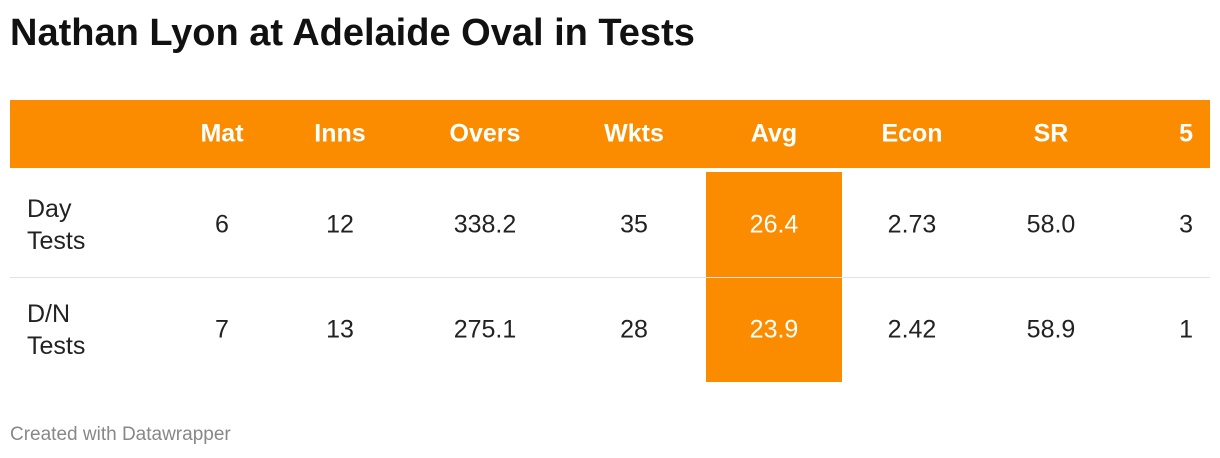 Image resolution: width=1220 pixels, height=458 pixels. I want to click on column-header: Wkts, so click(634, 133).